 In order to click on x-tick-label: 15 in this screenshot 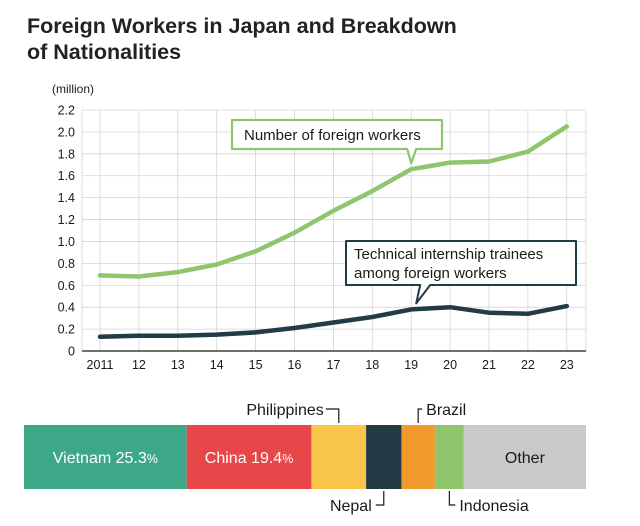, I will do `click(256, 365)`.